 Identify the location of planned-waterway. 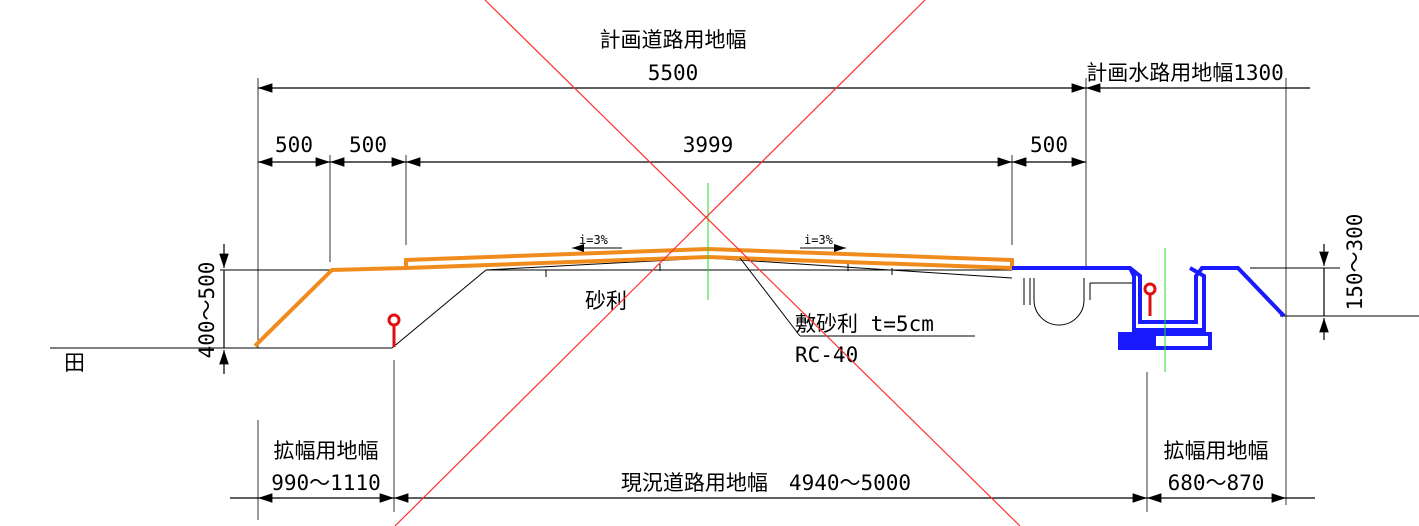
(1149, 308).